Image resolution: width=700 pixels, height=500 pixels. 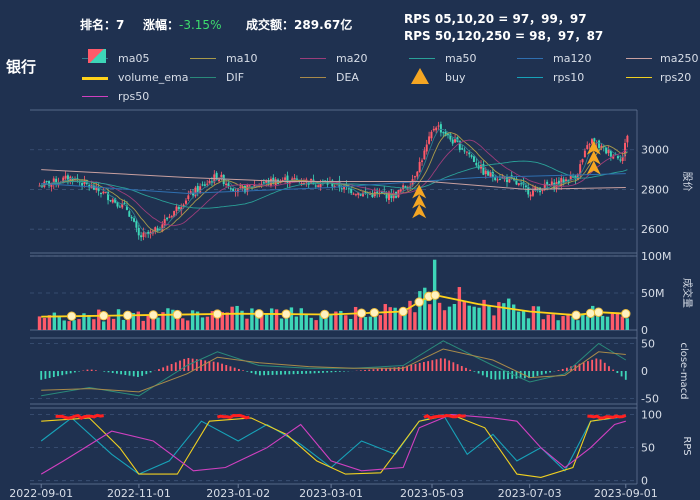 I want to click on ma250-line, so click(x=333, y=179).